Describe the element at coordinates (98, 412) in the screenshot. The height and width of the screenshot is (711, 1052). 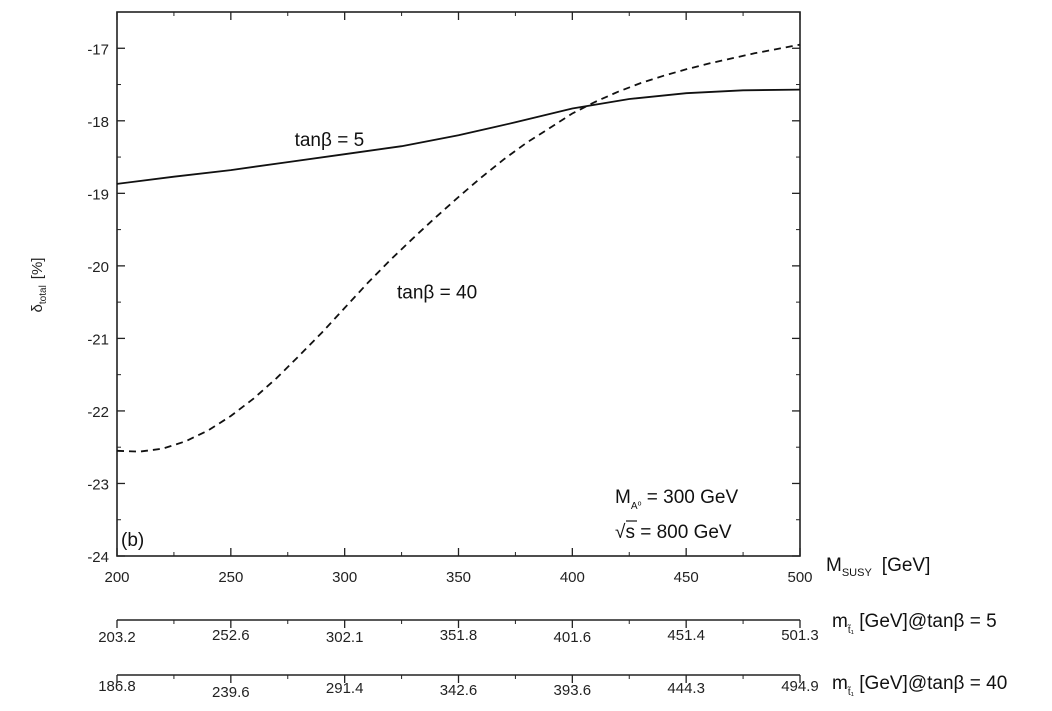
I see `y-tick-label: -22` at that location.